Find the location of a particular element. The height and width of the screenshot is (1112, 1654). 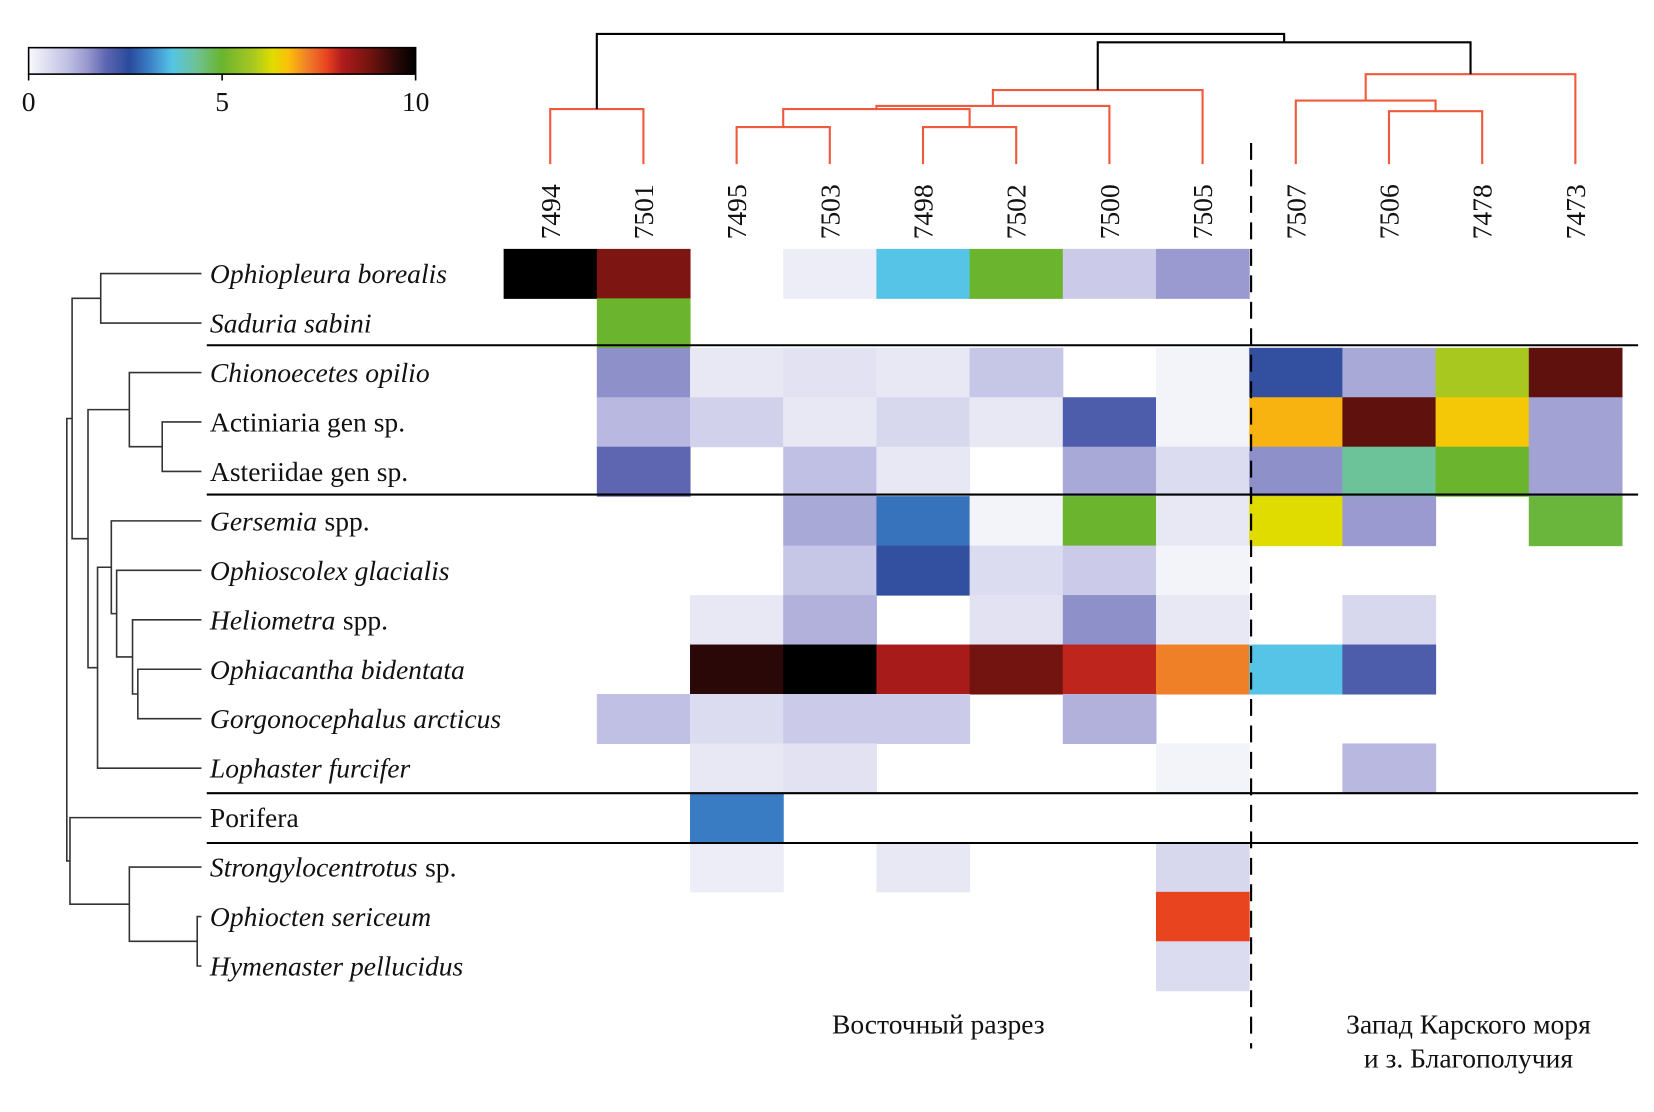

row-label-italic: Hymenaster pellucidus is located at coordinates (336, 966).